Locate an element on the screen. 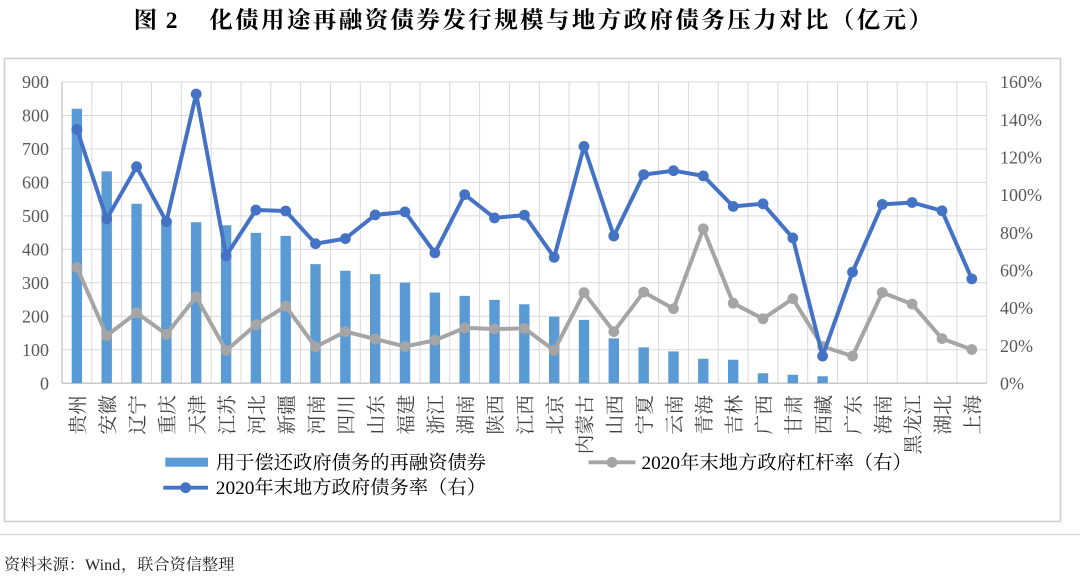  svg-text: 120% is located at coordinates (1021, 158).